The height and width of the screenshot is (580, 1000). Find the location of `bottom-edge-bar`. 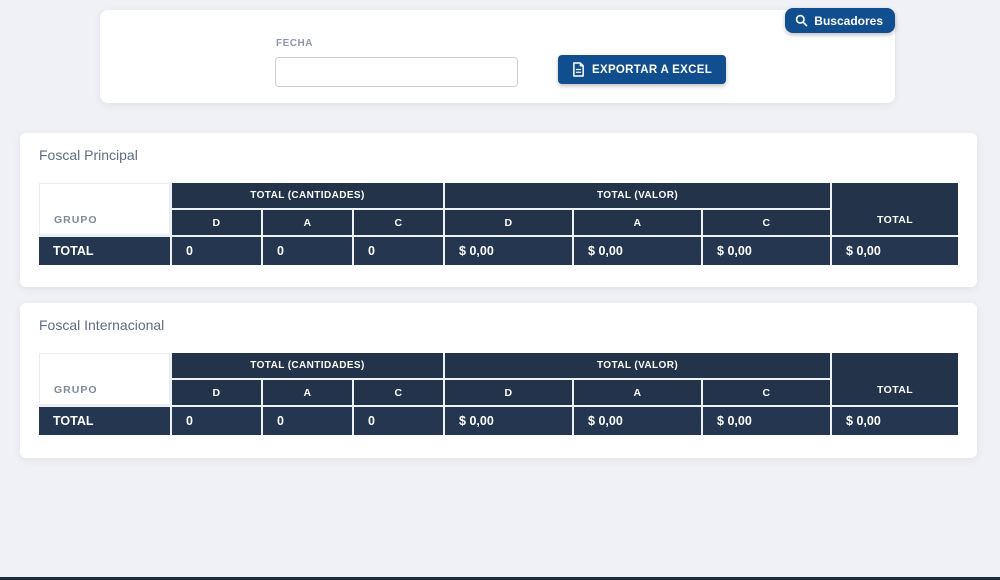

bottom-edge-bar is located at coordinates (500, 578).